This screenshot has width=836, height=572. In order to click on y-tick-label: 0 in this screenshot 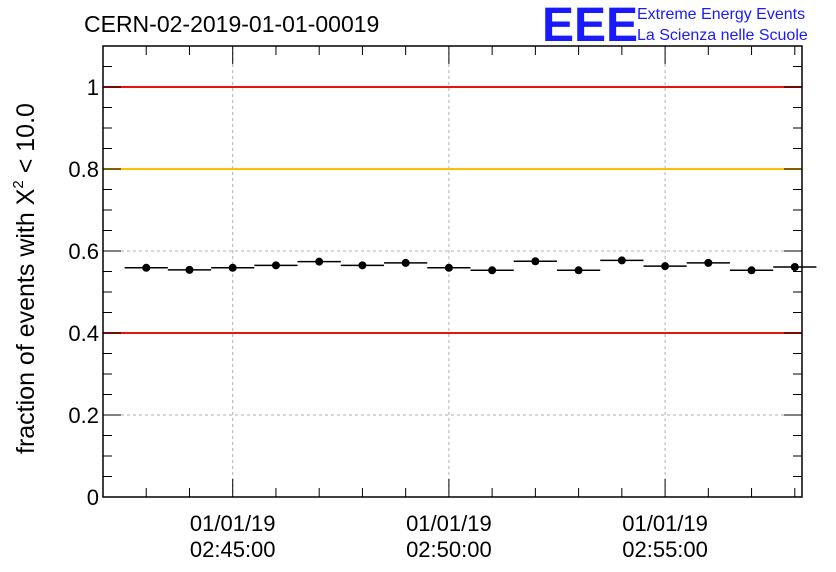, I will do `click(93, 497)`.